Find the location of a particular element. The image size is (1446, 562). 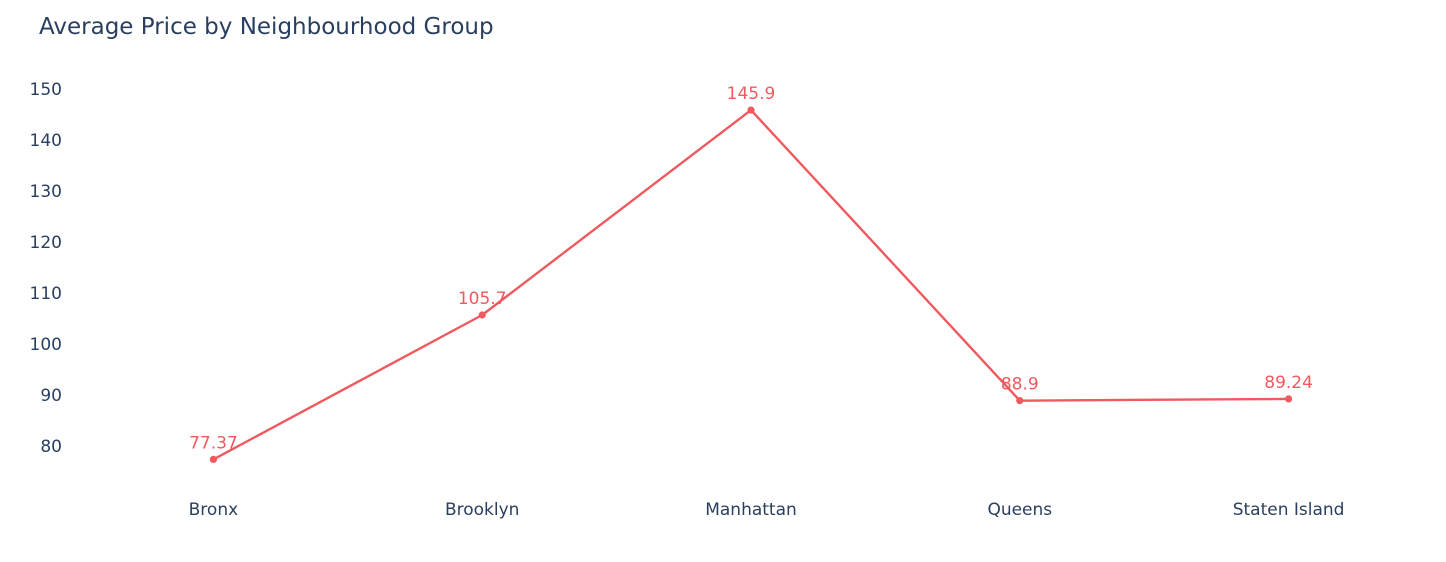

data-label: 105.7 is located at coordinates (482, 299).